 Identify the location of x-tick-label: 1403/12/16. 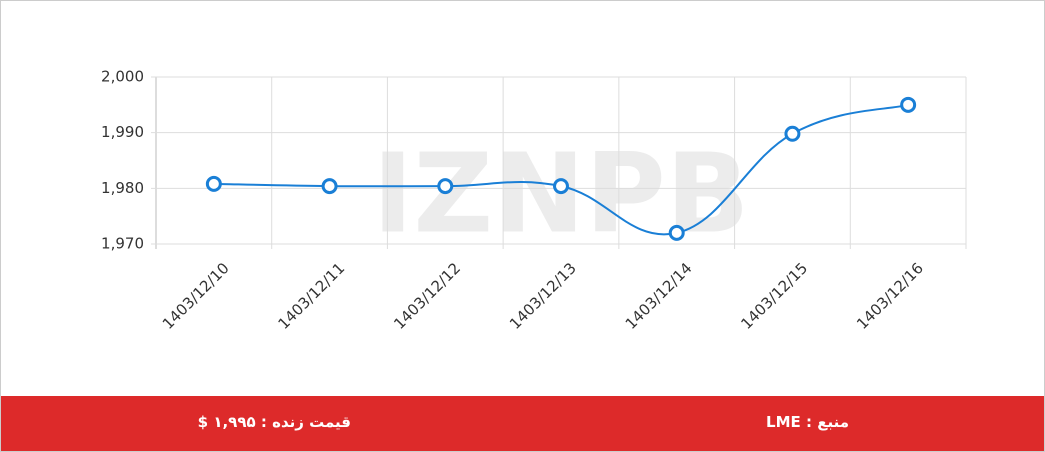
(890, 296).